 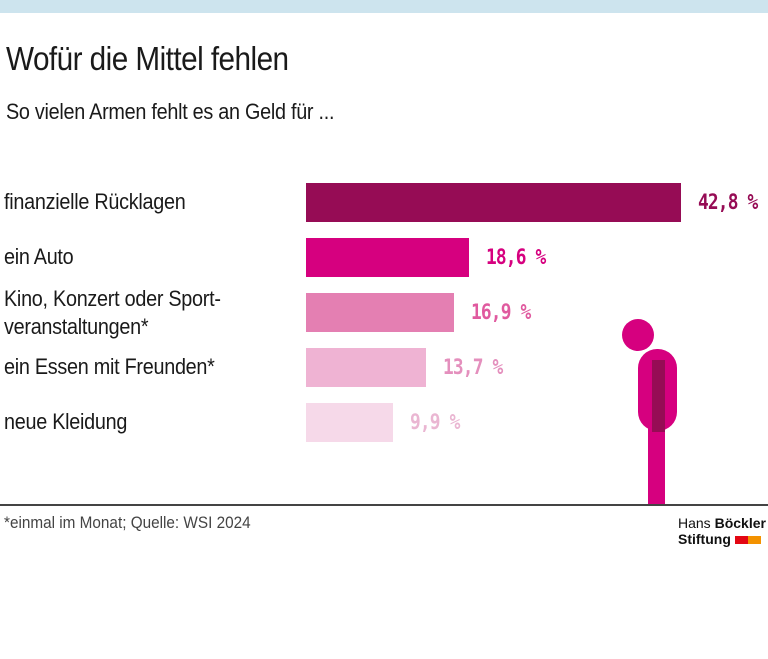 I want to click on value-label: 42,8 %, so click(x=728, y=202).